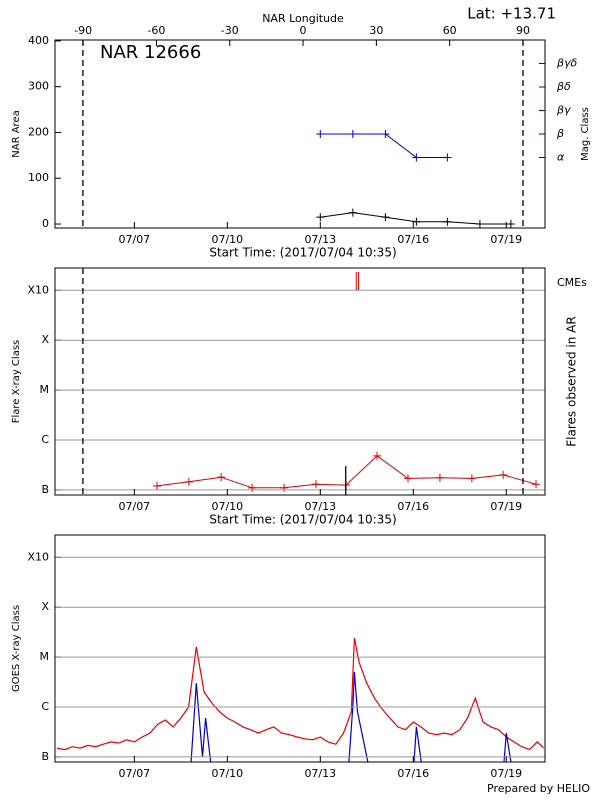  Describe the element at coordinates (523, 30) in the screenshot. I see `x2-tick-label: 90` at that location.